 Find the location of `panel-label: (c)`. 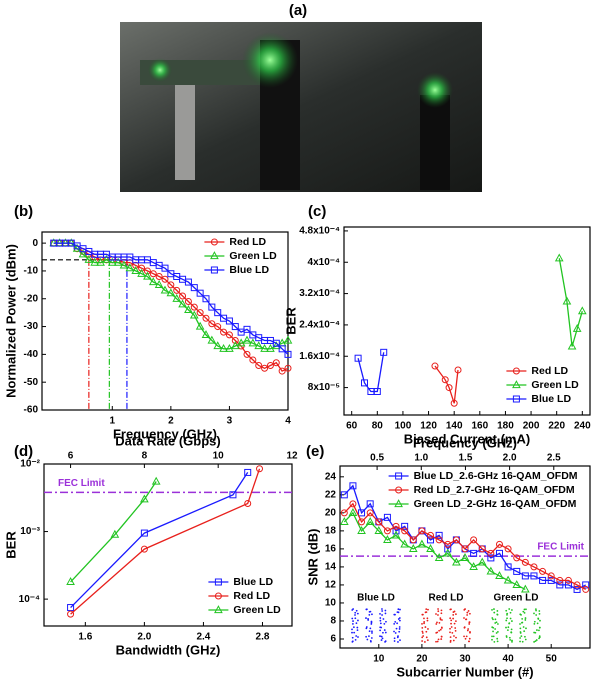

panel-label: (c) is located at coordinates (317, 211).